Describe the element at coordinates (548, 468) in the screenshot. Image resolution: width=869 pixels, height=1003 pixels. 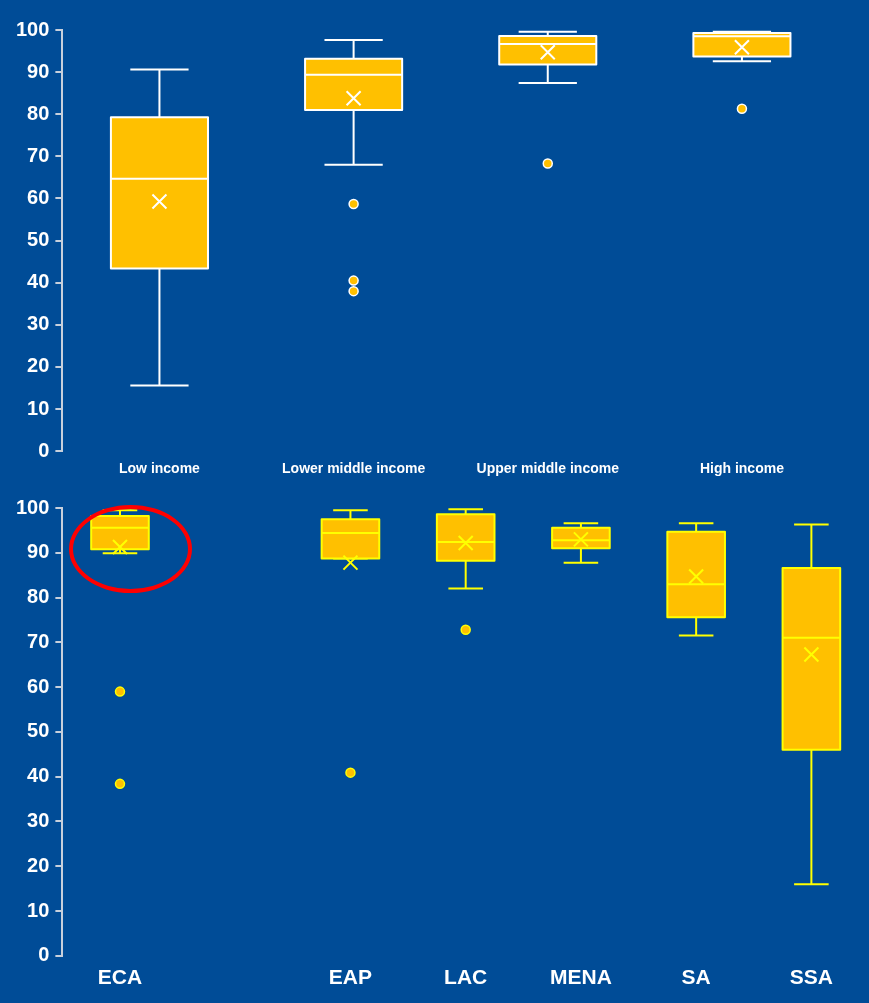
I see `x-tick-label: Upper middle income` at that location.